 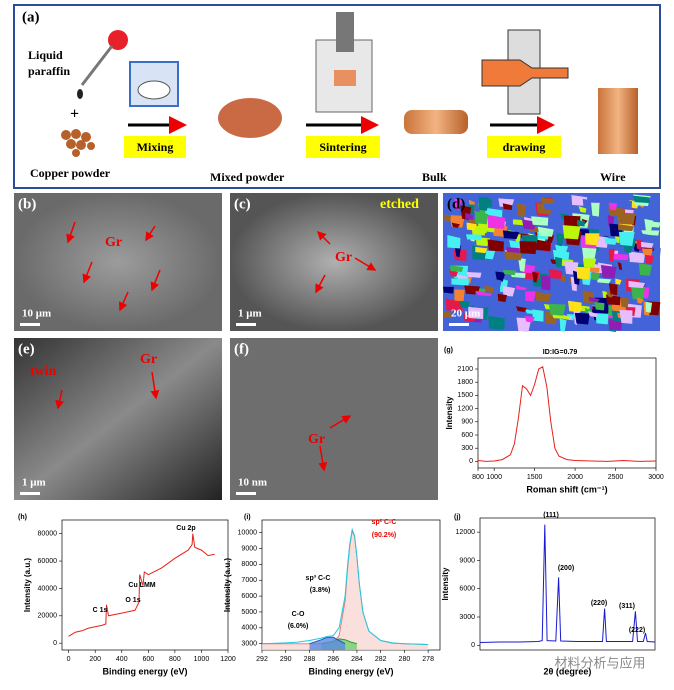 What do you see at coordinates (248, 533) in the screenshot?
I see `y-tick-label: 10000` at bounding box center [248, 533].